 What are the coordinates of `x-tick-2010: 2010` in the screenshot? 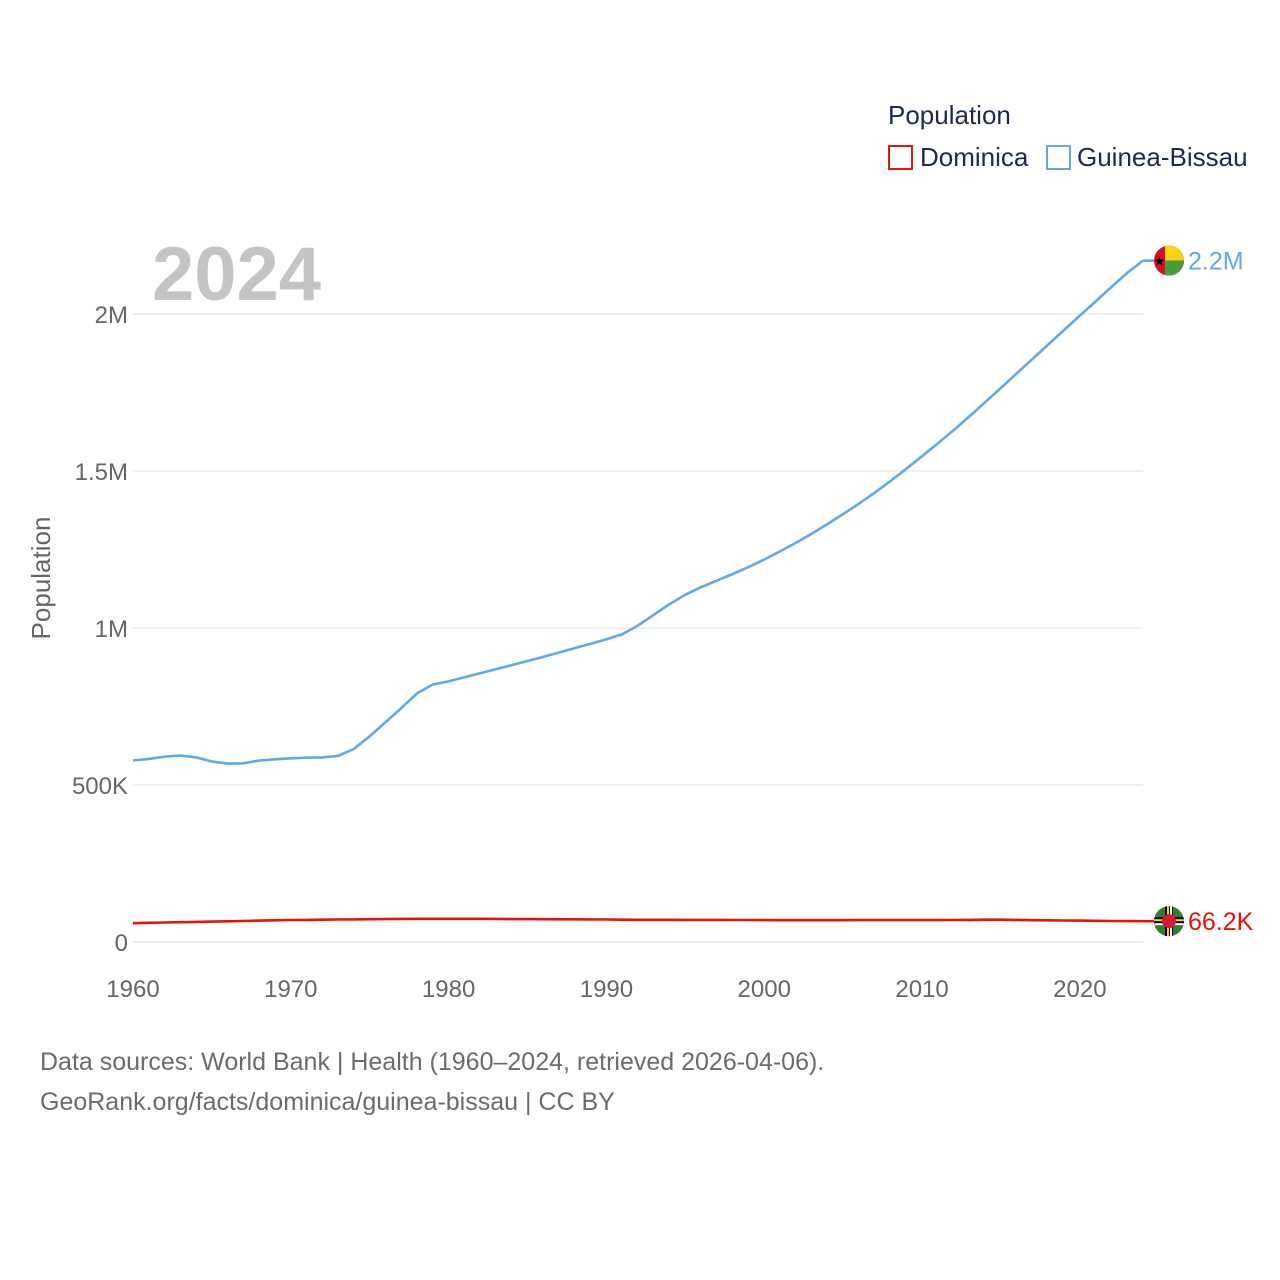 It's located at (921, 989).